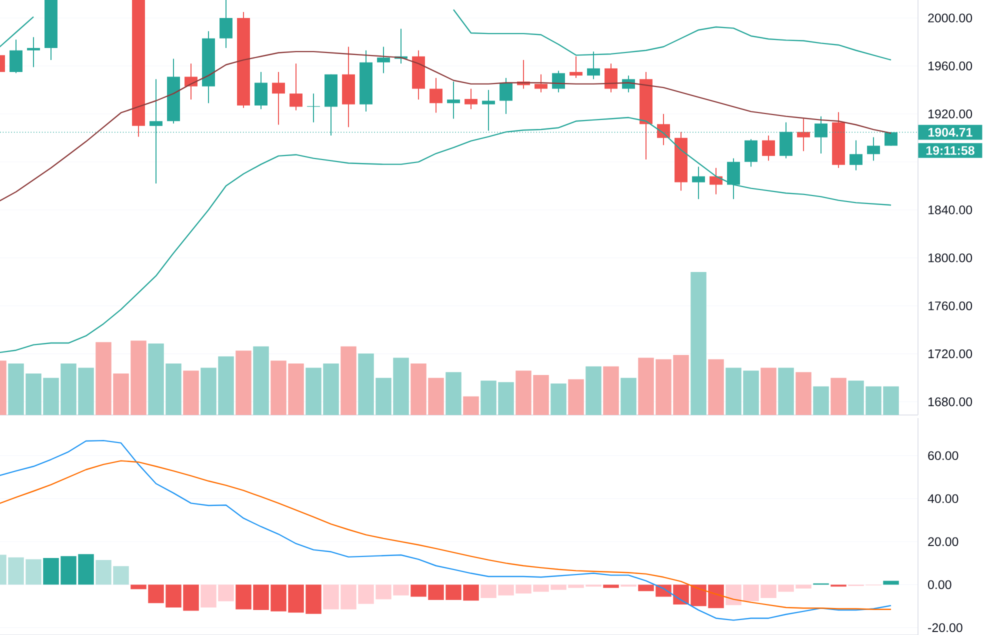 The height and width of the screenshot is (635, 992). I want to click on y-tick-label: 1960.00, so click(950, 66).